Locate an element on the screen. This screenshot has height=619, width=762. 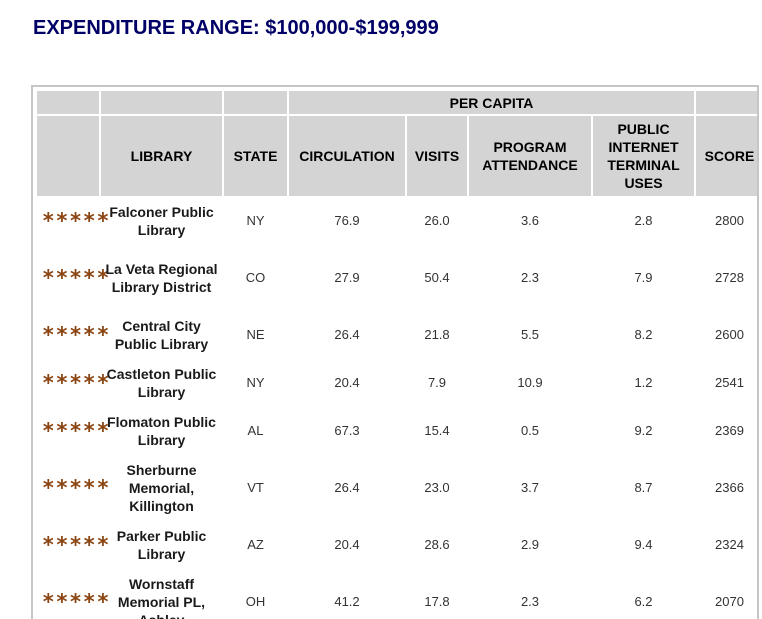
visits-column-header: VISITS is located at coordinates (437, 156).